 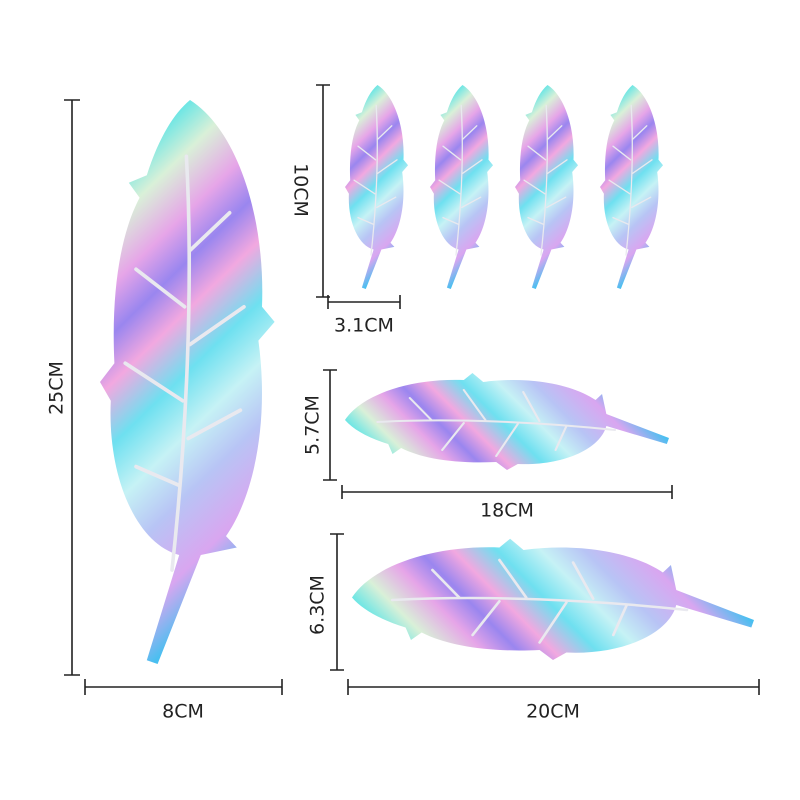 I want to click on width-label: 20CM, so click(x=553, y=712).